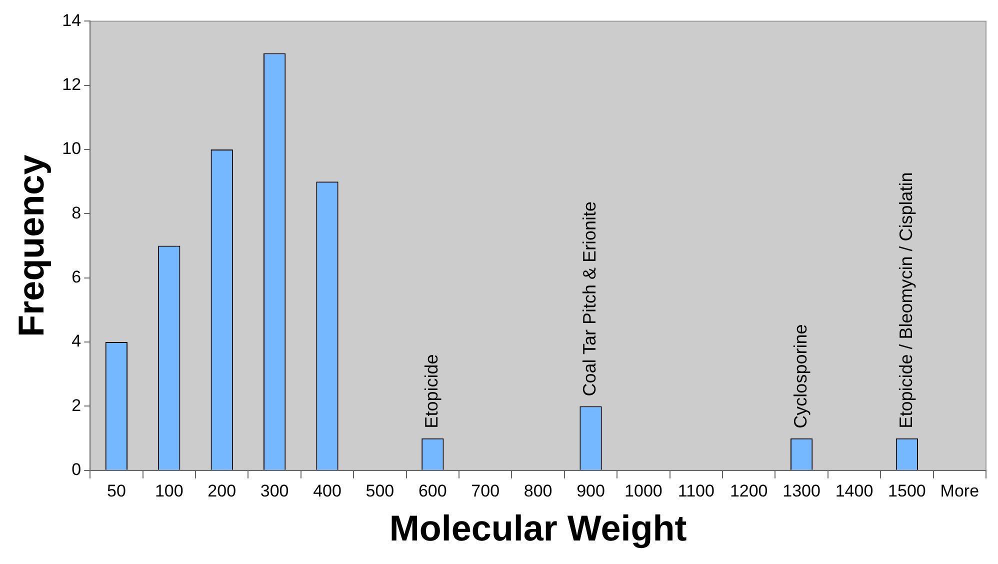  Describe the element at coordinates (31, 245) in the screenshot. I see `y-axis-title: Frequency` at that location.